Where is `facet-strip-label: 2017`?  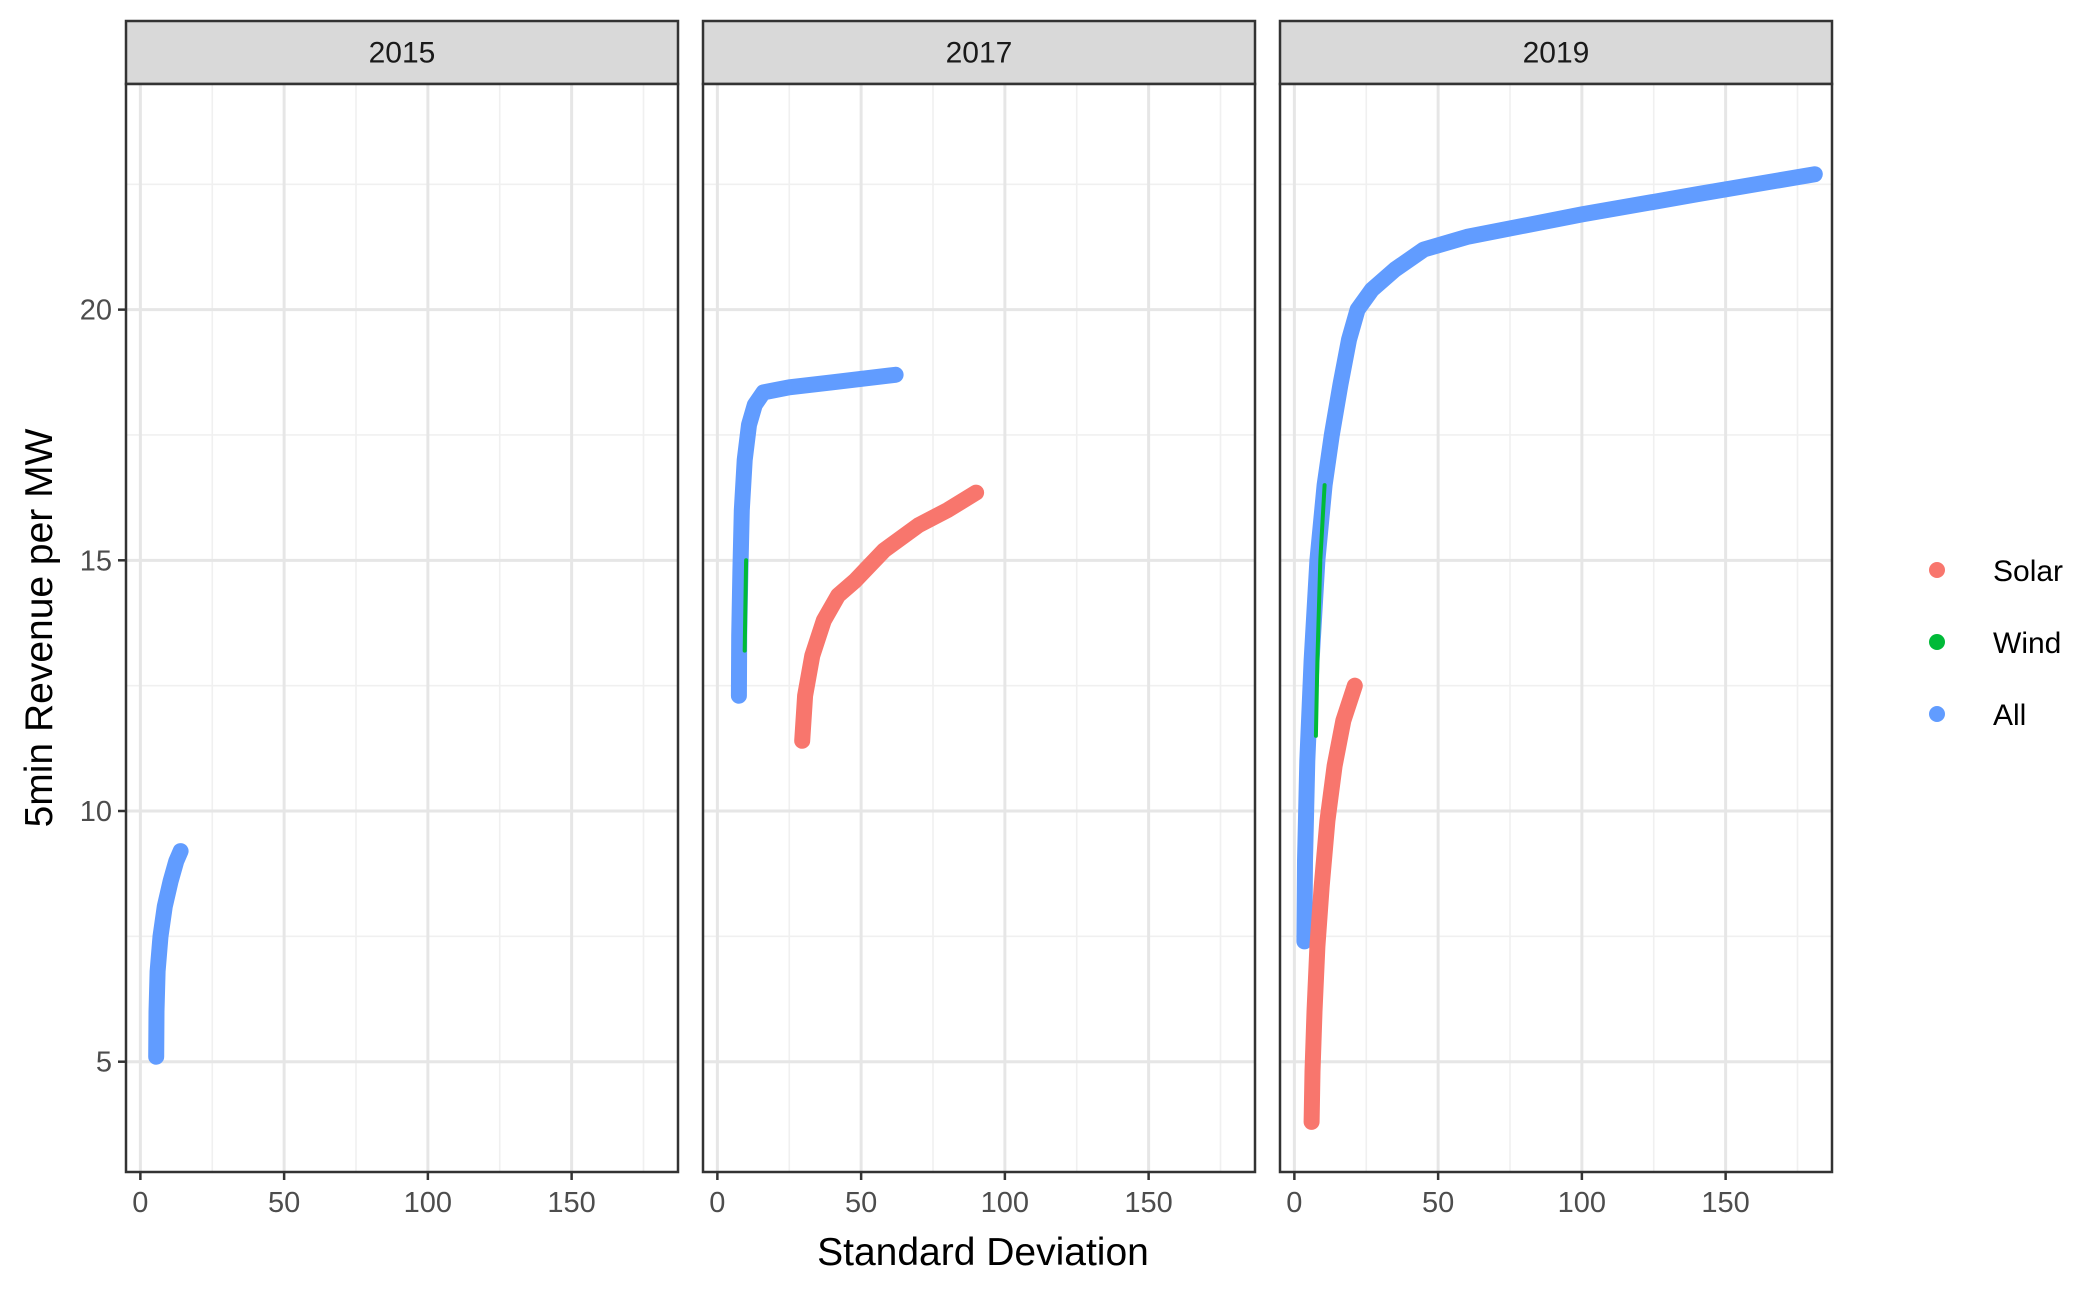 facet-strip-label: 2017 is located at coordinates (979, 53).